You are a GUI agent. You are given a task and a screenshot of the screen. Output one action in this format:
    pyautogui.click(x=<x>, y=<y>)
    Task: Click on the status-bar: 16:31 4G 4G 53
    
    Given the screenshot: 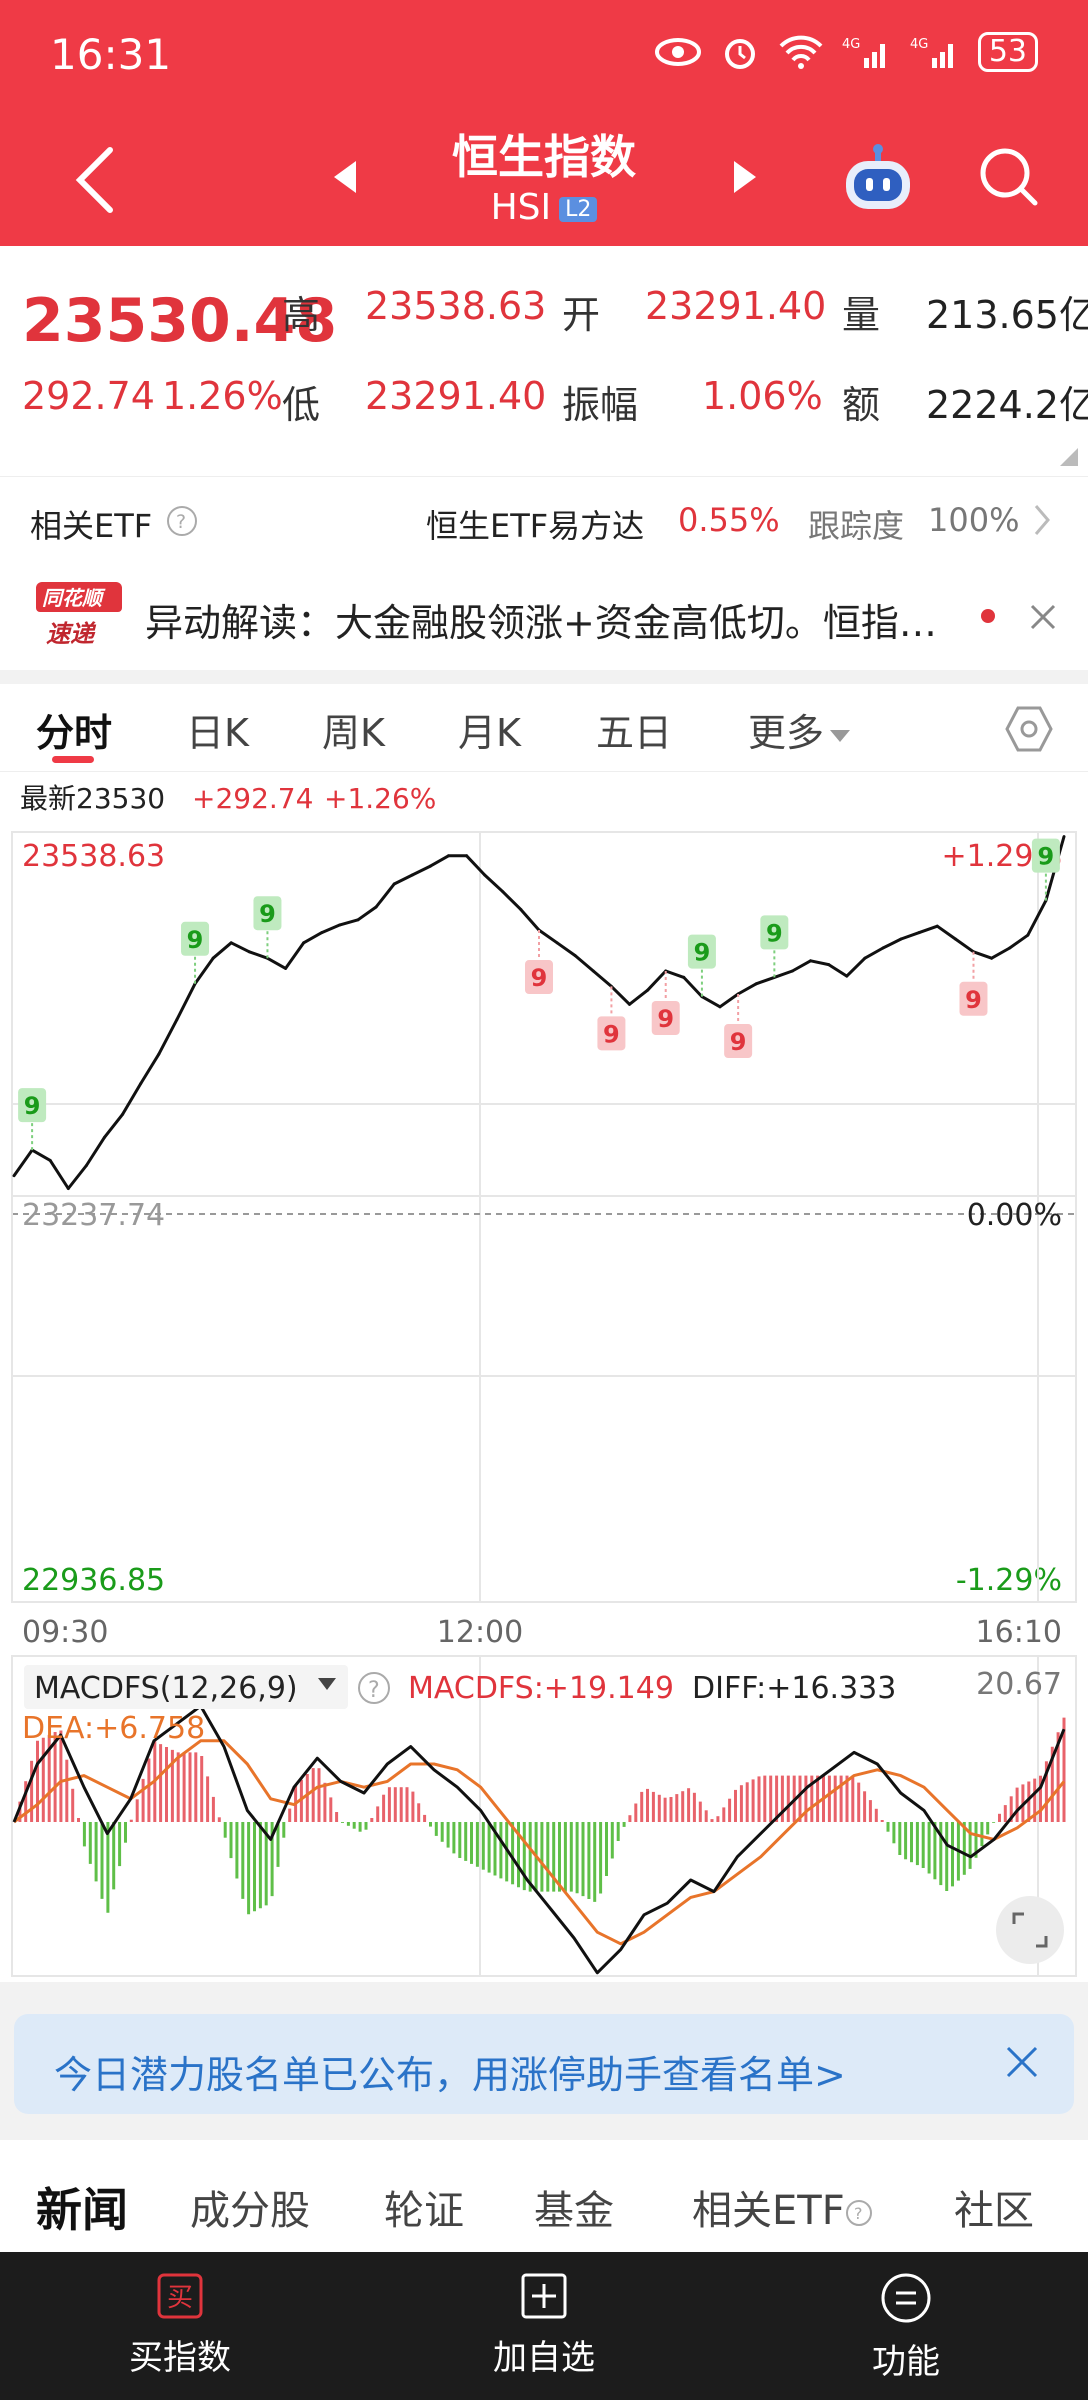 What is the action you would take?
    pyautogui.click(x=544, y=57)
    